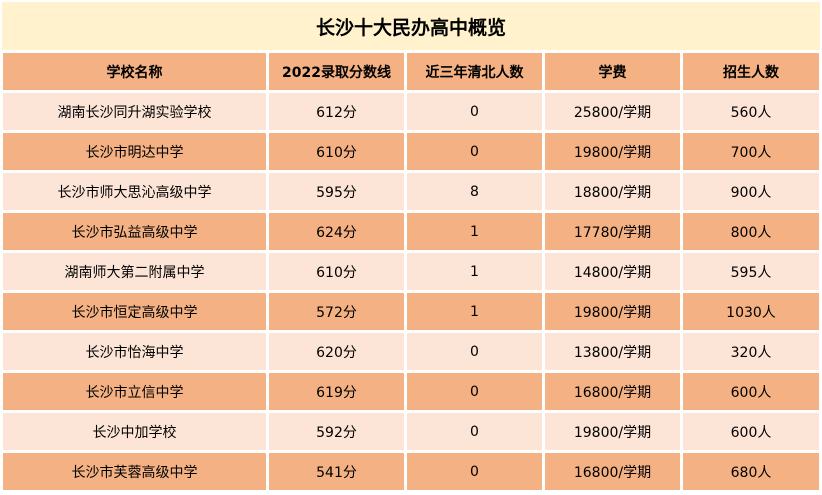 The width and height of the screenshot is (822, 495). What do you see at coordinates (336, 391) in the screenshot?
I see `cell-admission-score: 619分` at bounding box center [336, 391].